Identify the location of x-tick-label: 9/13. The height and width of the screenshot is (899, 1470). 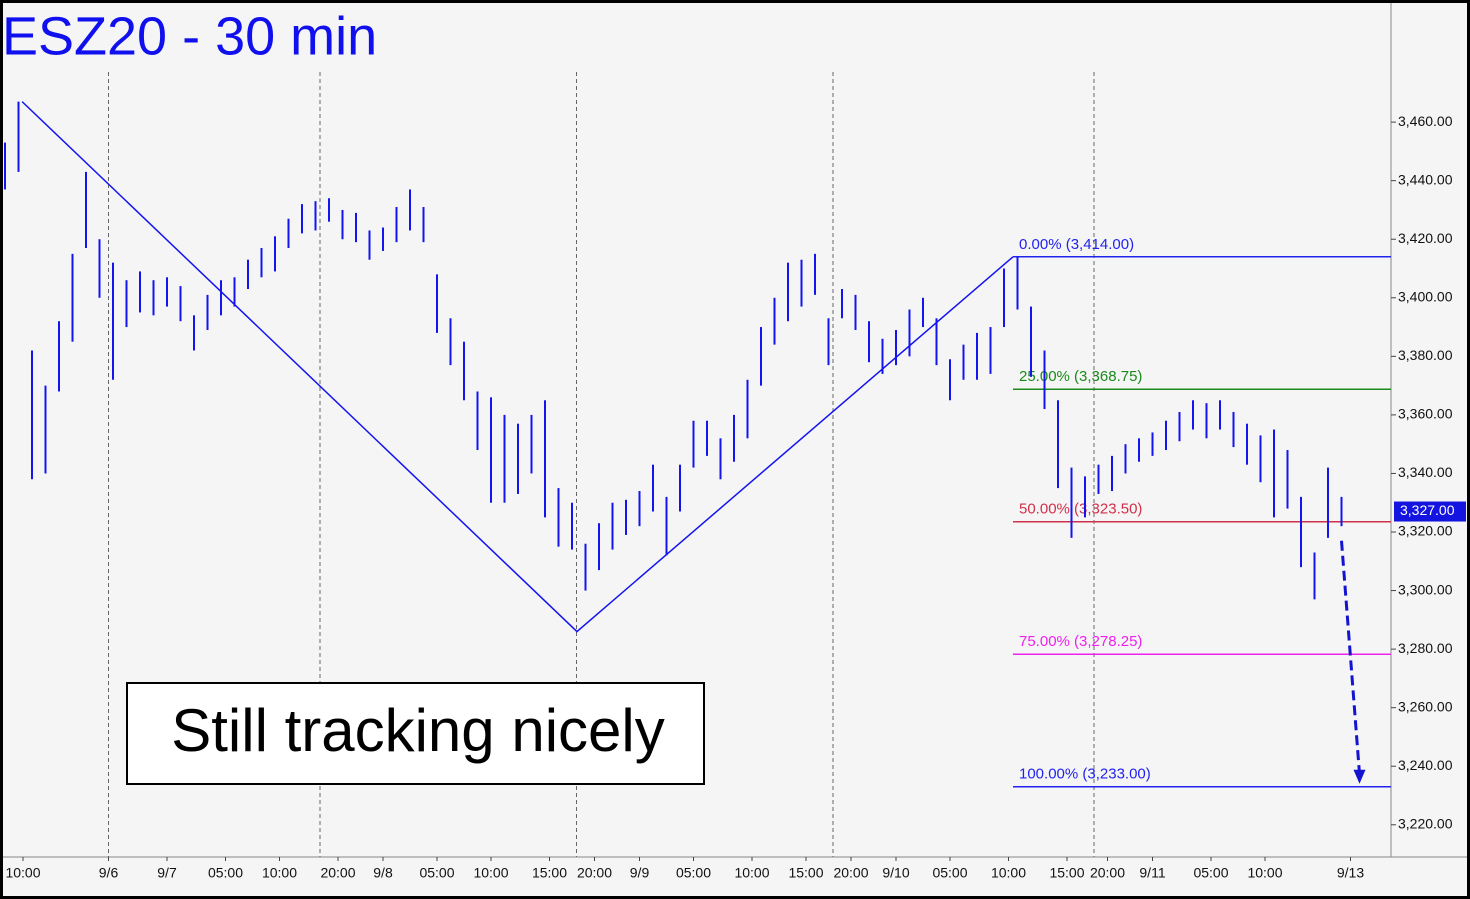
(1350, 873).